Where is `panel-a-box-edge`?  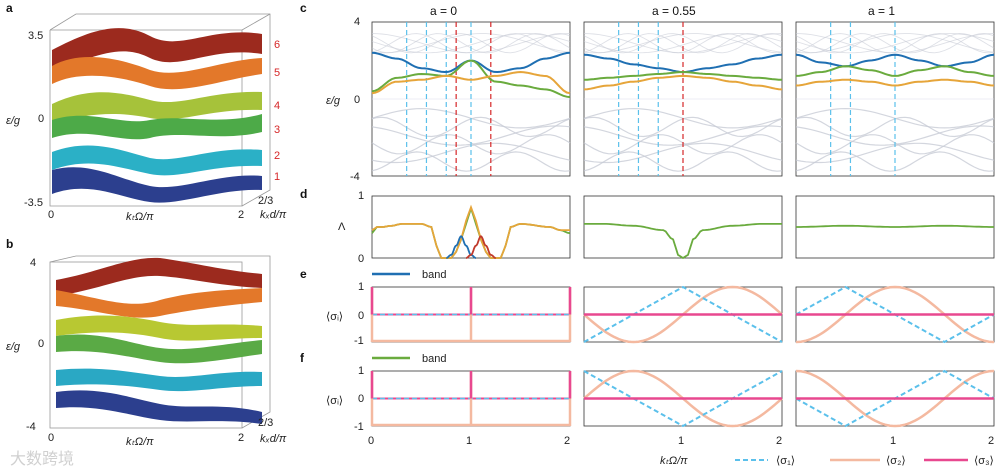
panel-a-box-edge is located at coordinates (256, 22).